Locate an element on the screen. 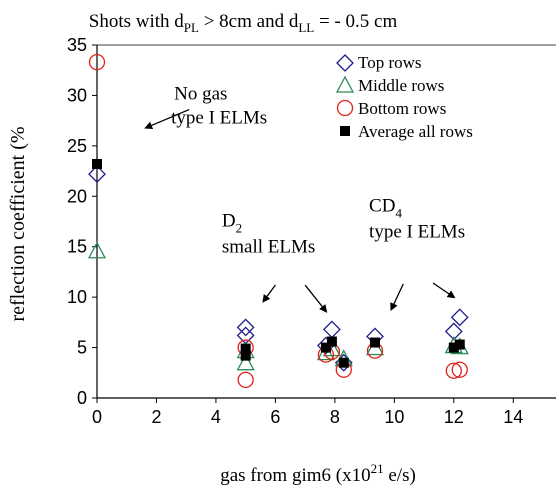  y-tick-label: 5 is located at coordinates (82, 348).